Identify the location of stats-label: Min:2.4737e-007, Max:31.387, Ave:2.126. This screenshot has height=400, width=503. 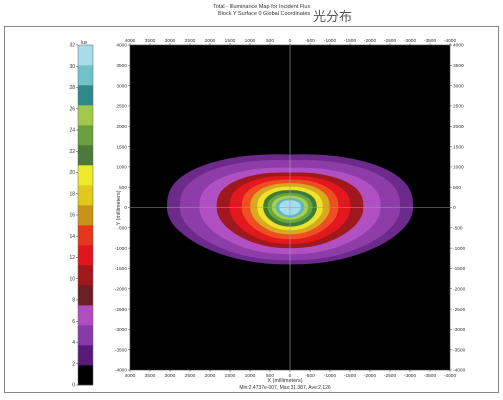
(285, 388).